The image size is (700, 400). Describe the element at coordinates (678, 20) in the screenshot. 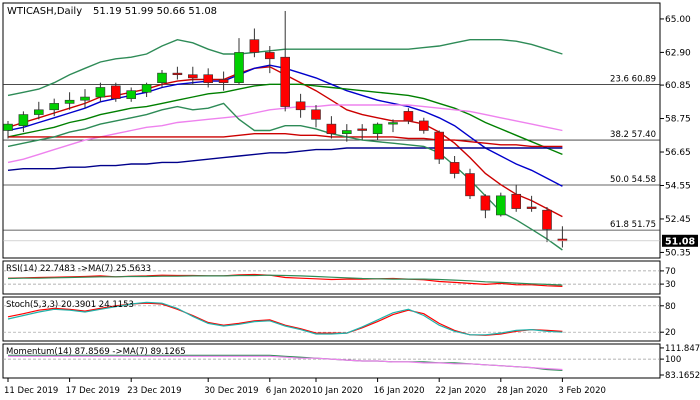

I see `price-tick-label: 65.00` at that location.